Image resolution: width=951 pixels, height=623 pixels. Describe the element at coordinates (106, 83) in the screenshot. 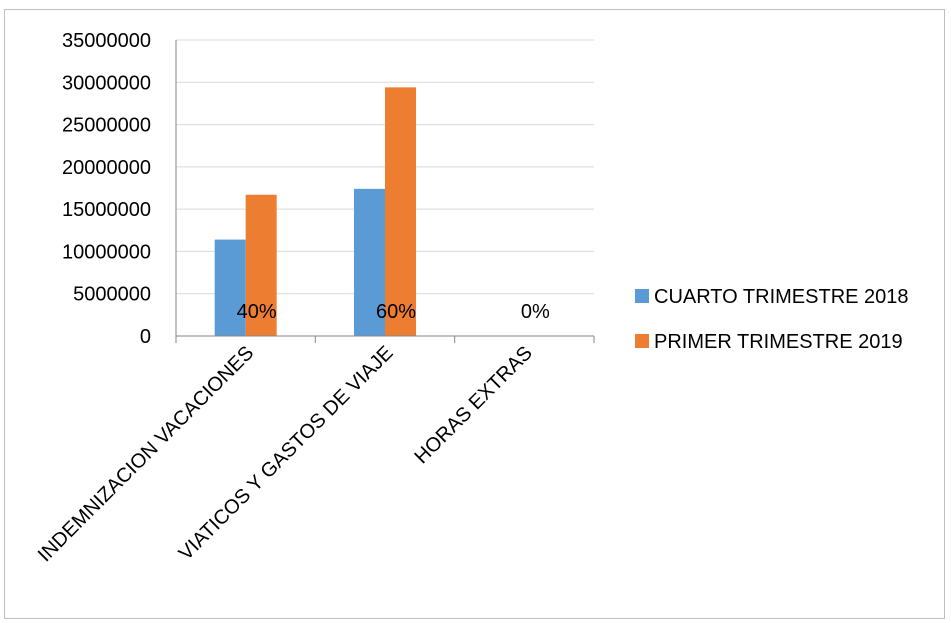

I see `y-tick-label: 30000000` at that location.